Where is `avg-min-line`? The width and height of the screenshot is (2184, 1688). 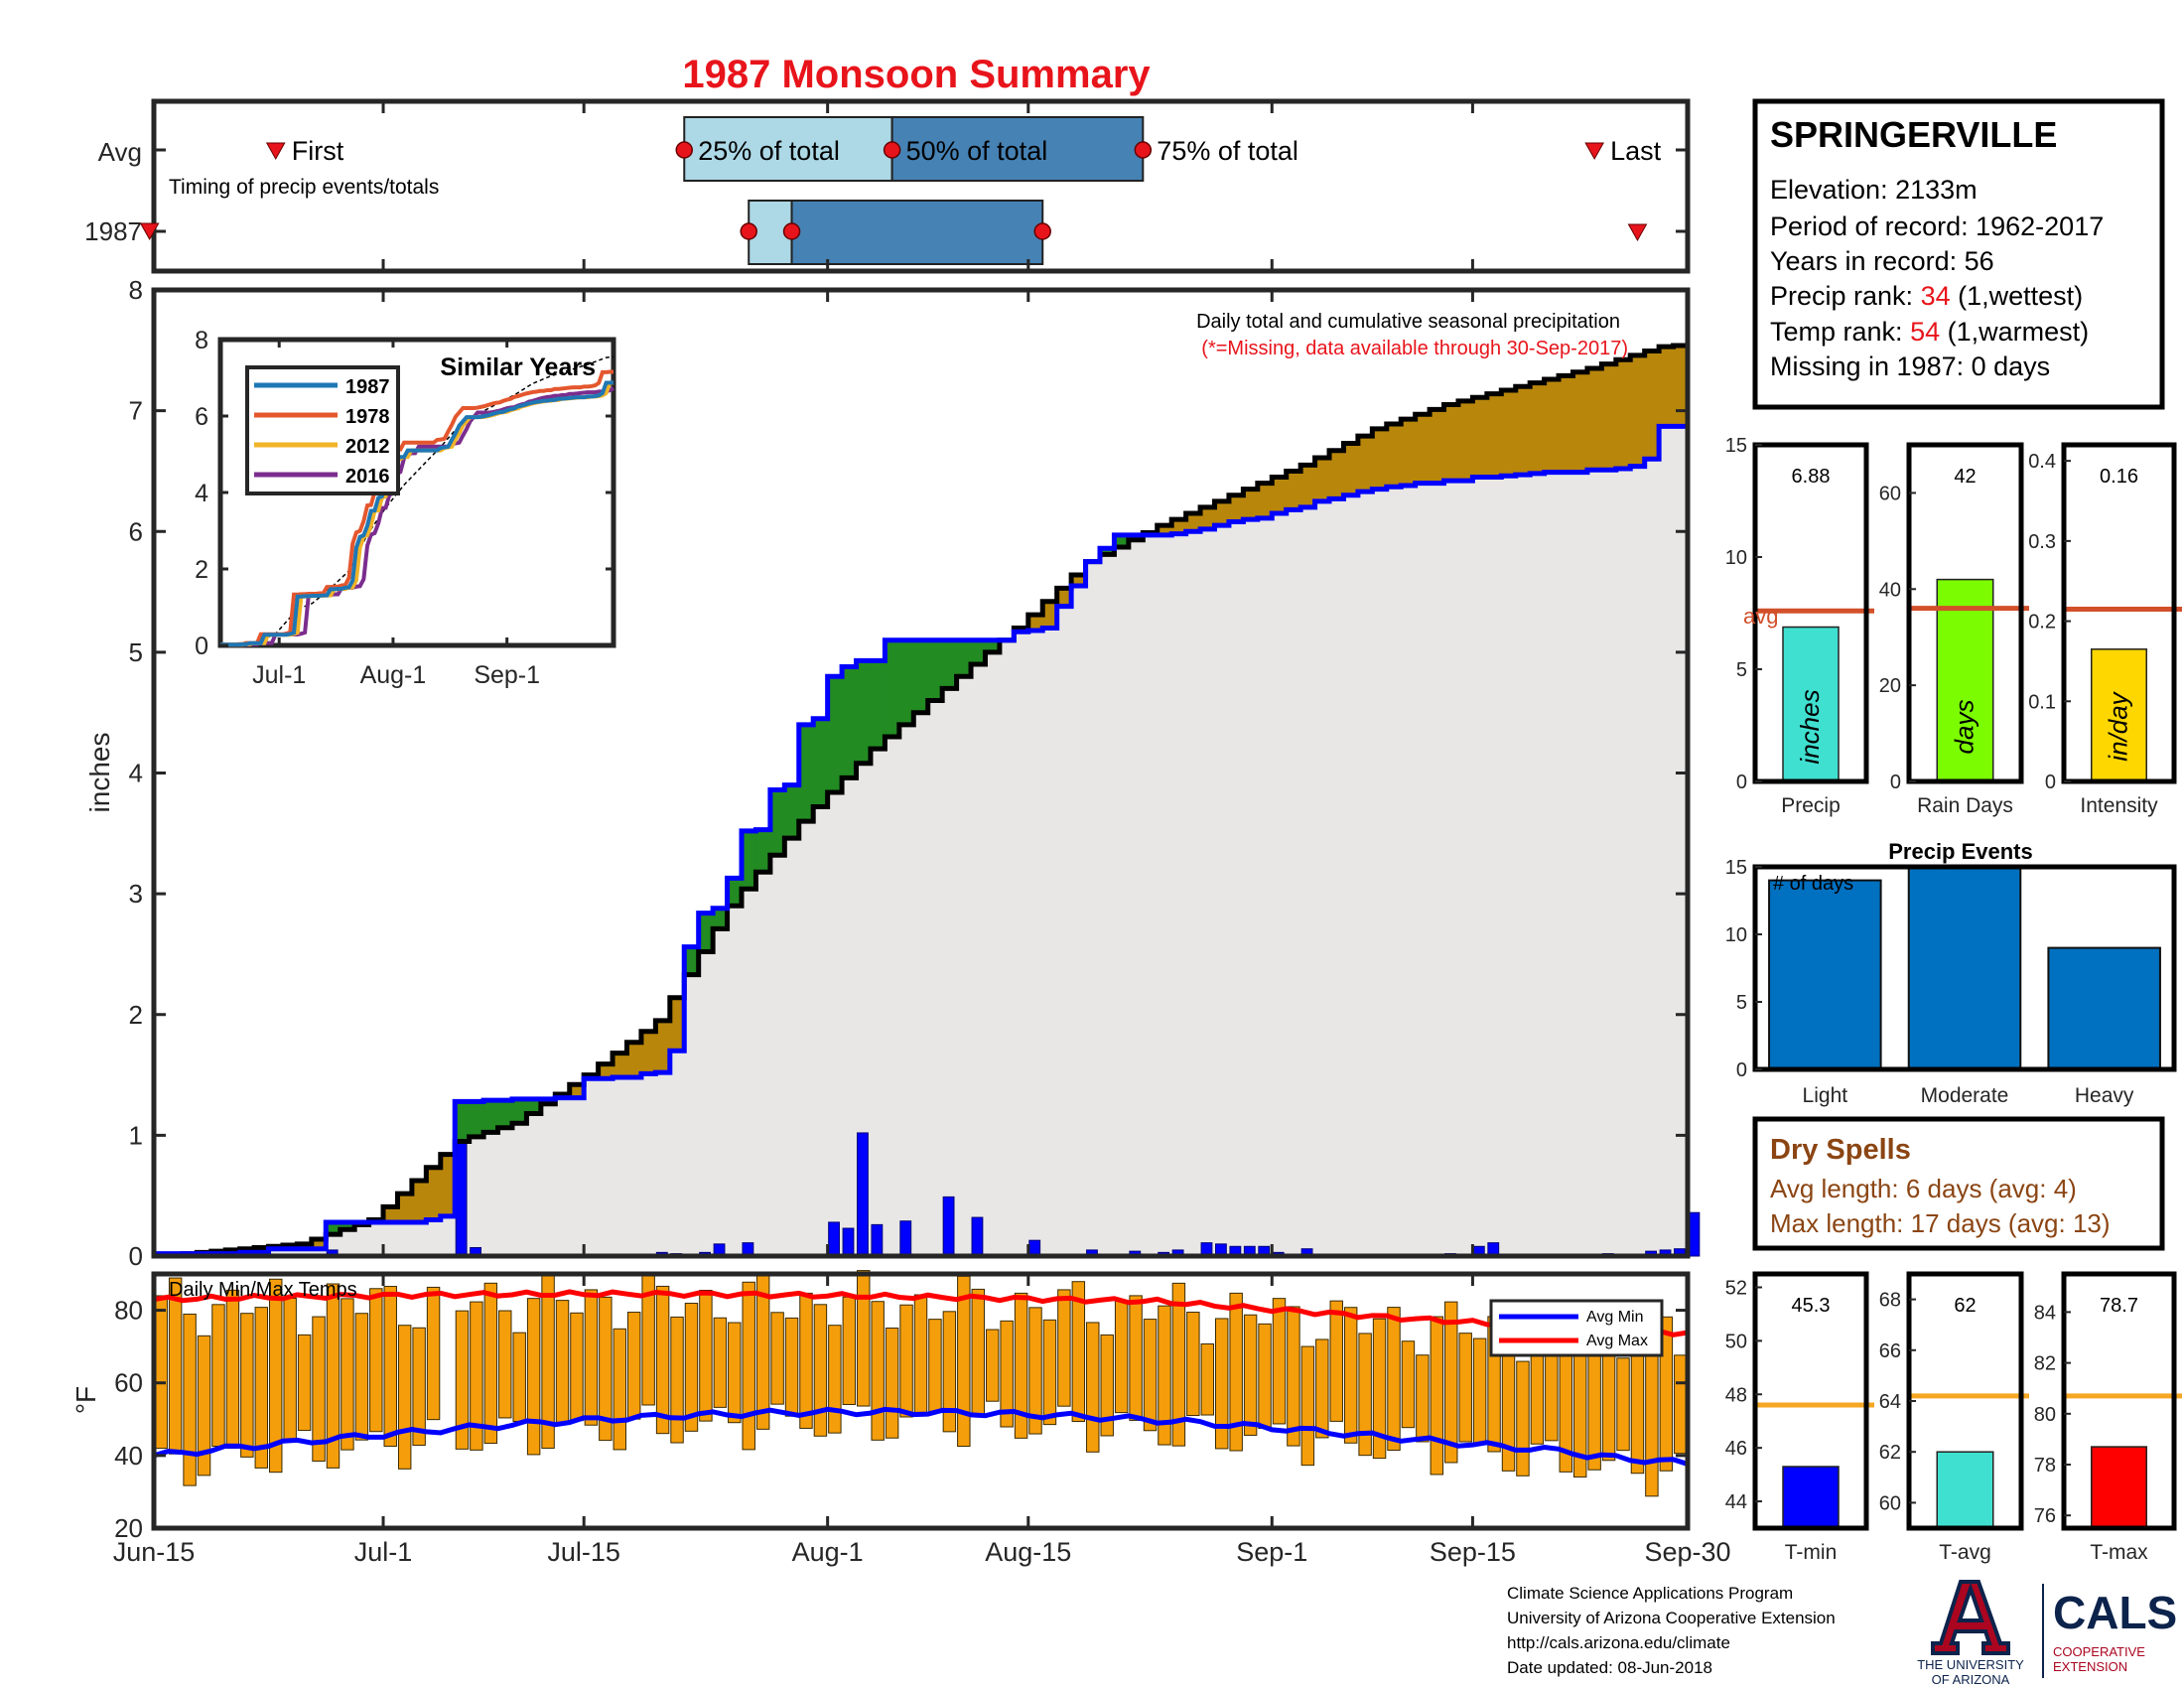 avg-min-line is located at coordinates (921, 1436).